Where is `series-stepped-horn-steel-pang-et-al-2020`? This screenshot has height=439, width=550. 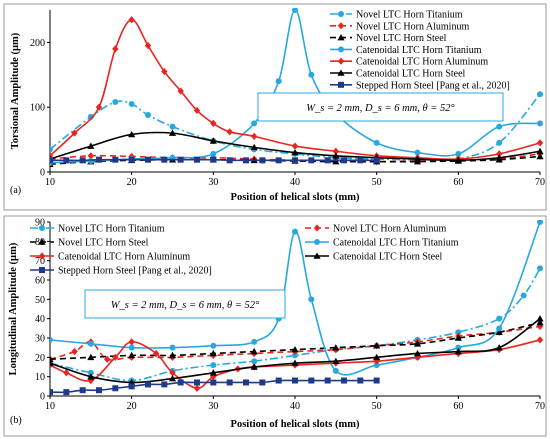 series-stepped-horn-steel-pang-et-al-2020 is located at coordinates (215, 160).